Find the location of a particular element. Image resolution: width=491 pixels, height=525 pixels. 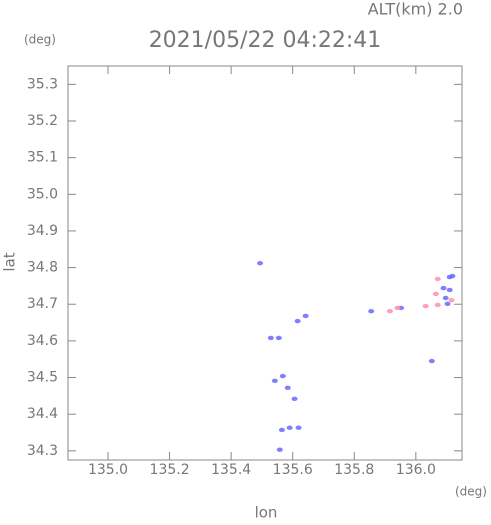

y-tick-label: 34.4 is located at coordinates (42, 414).